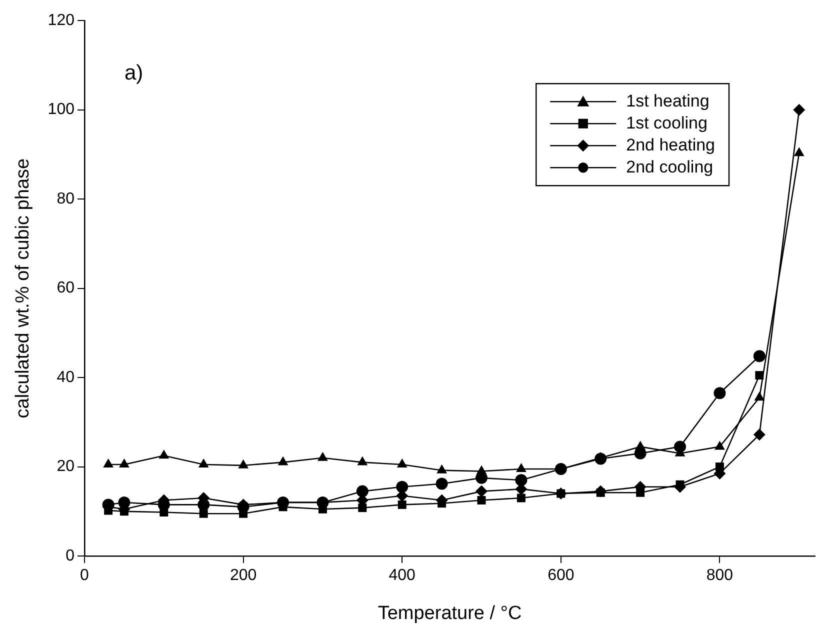  I want to click on y-tick-label: 20, so click(65, 467).